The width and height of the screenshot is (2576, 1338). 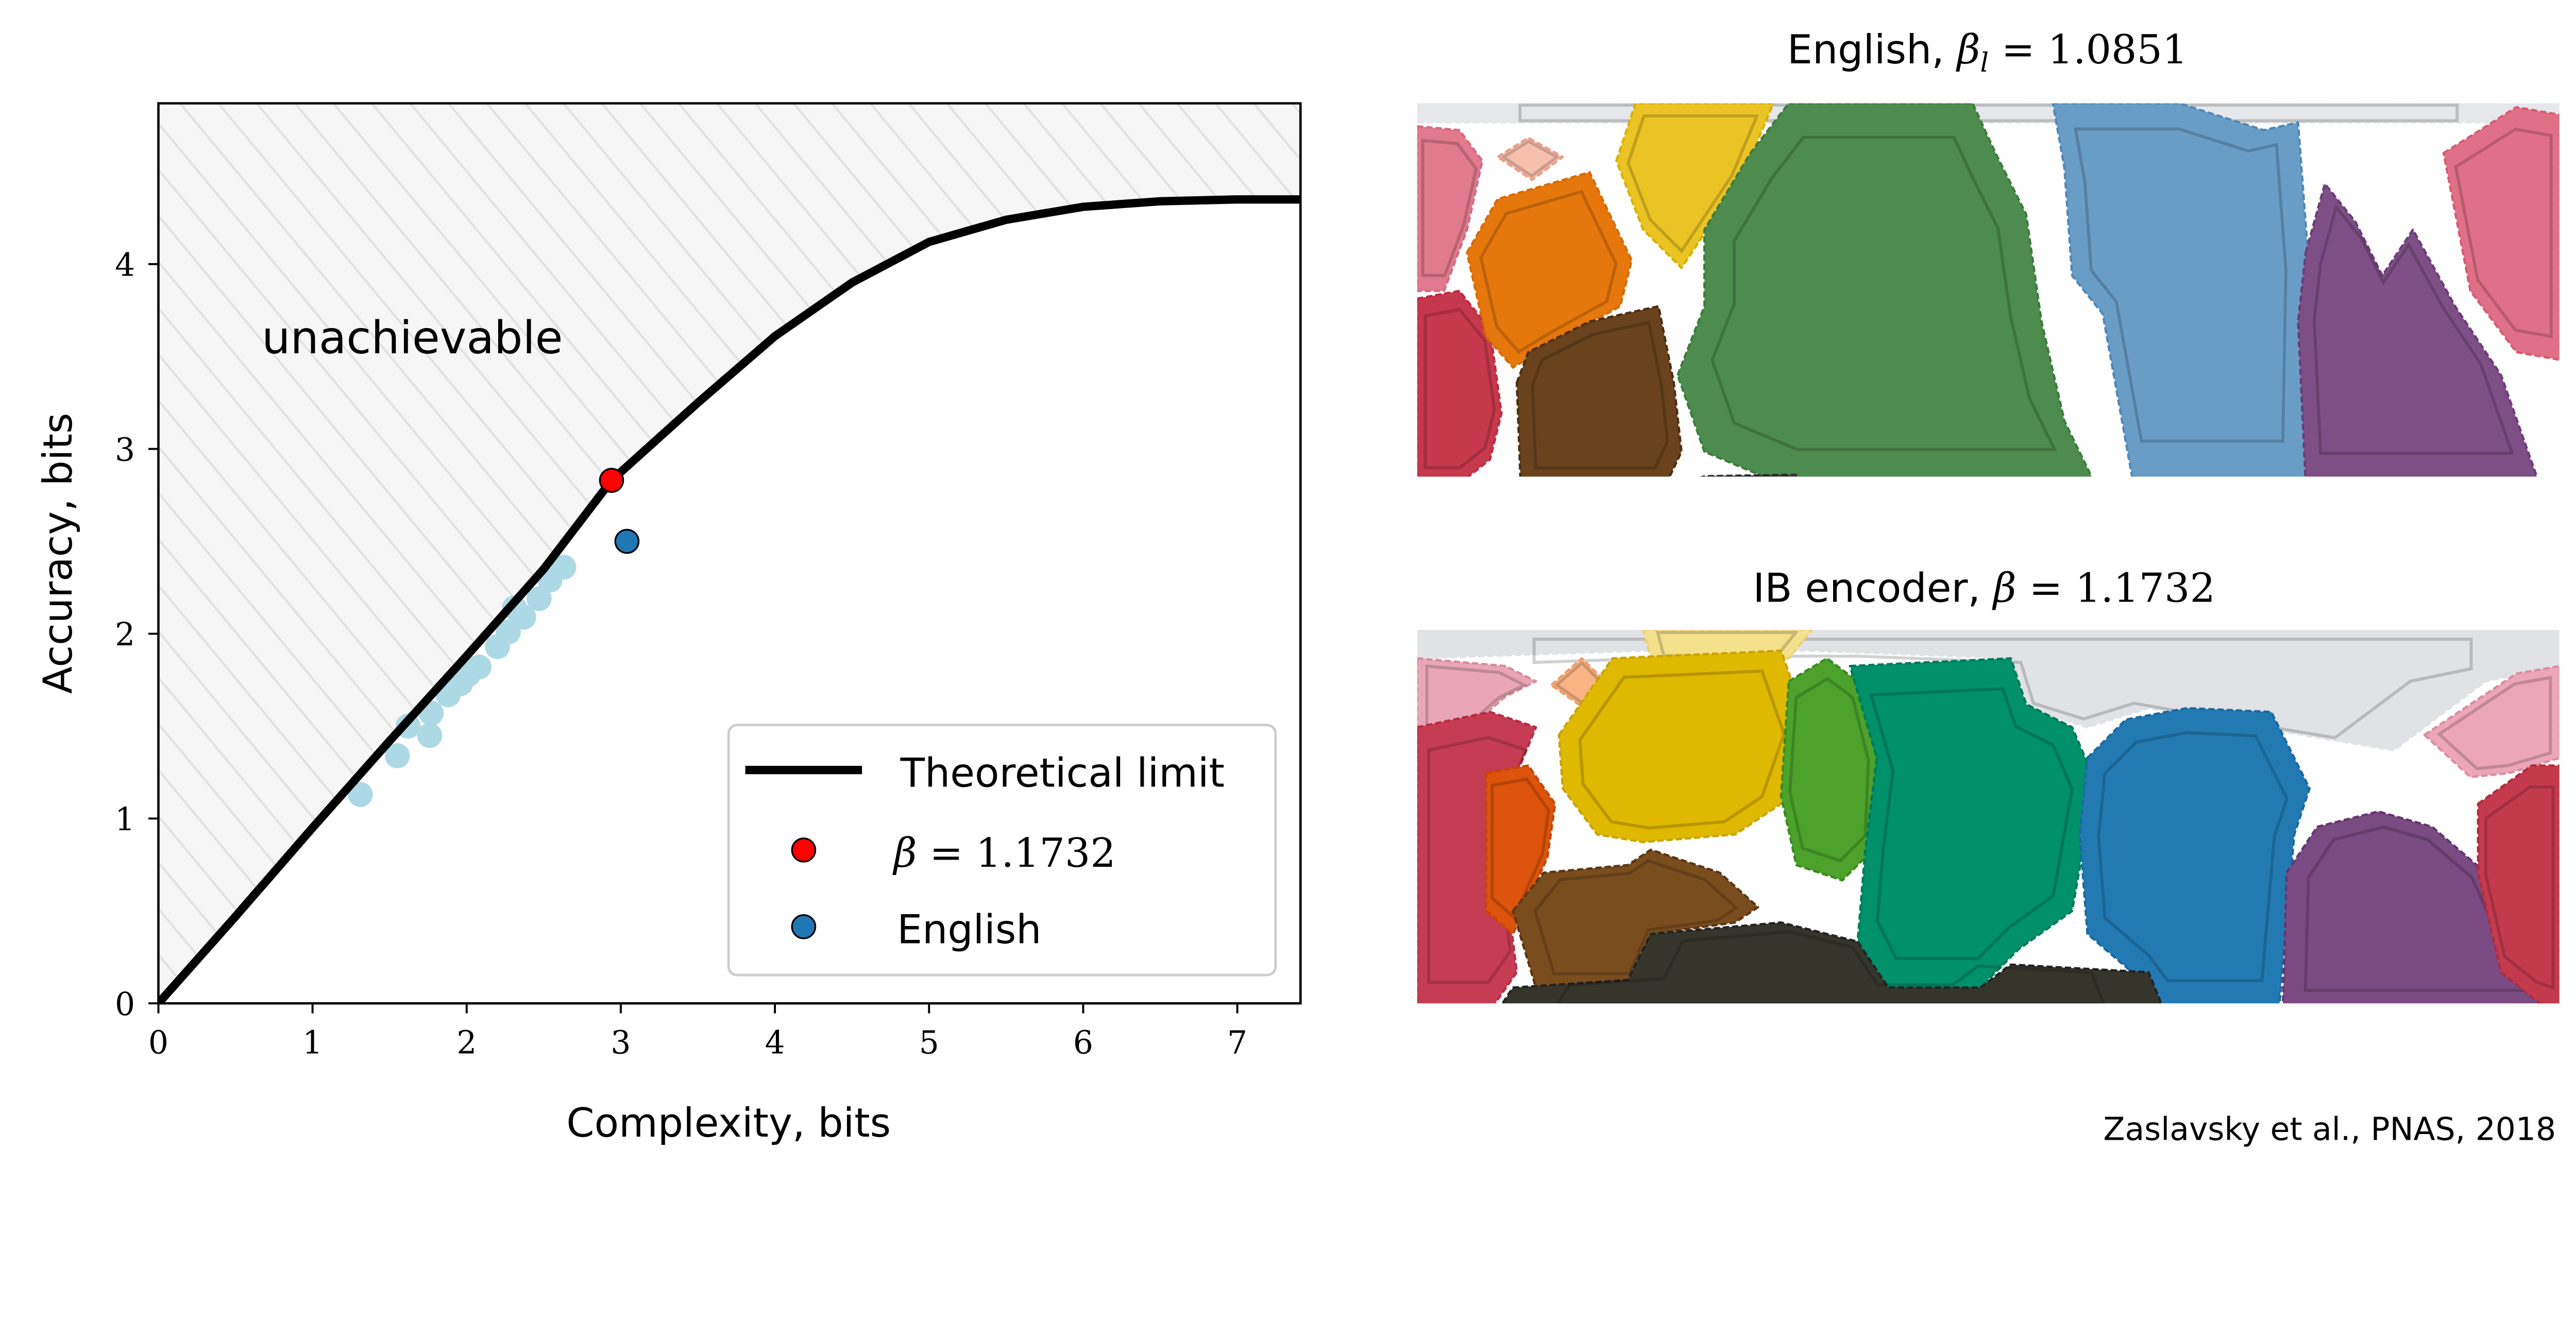 I want to click on x-tick-label: 6, so click(x=1083, y=1042).